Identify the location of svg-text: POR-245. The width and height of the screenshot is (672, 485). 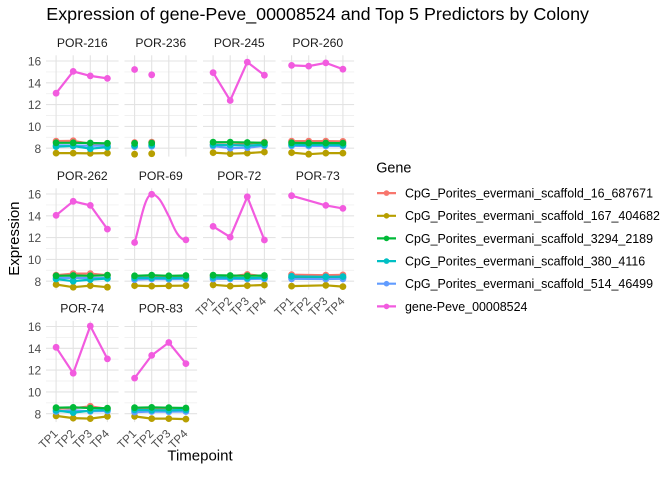
(239, 43).